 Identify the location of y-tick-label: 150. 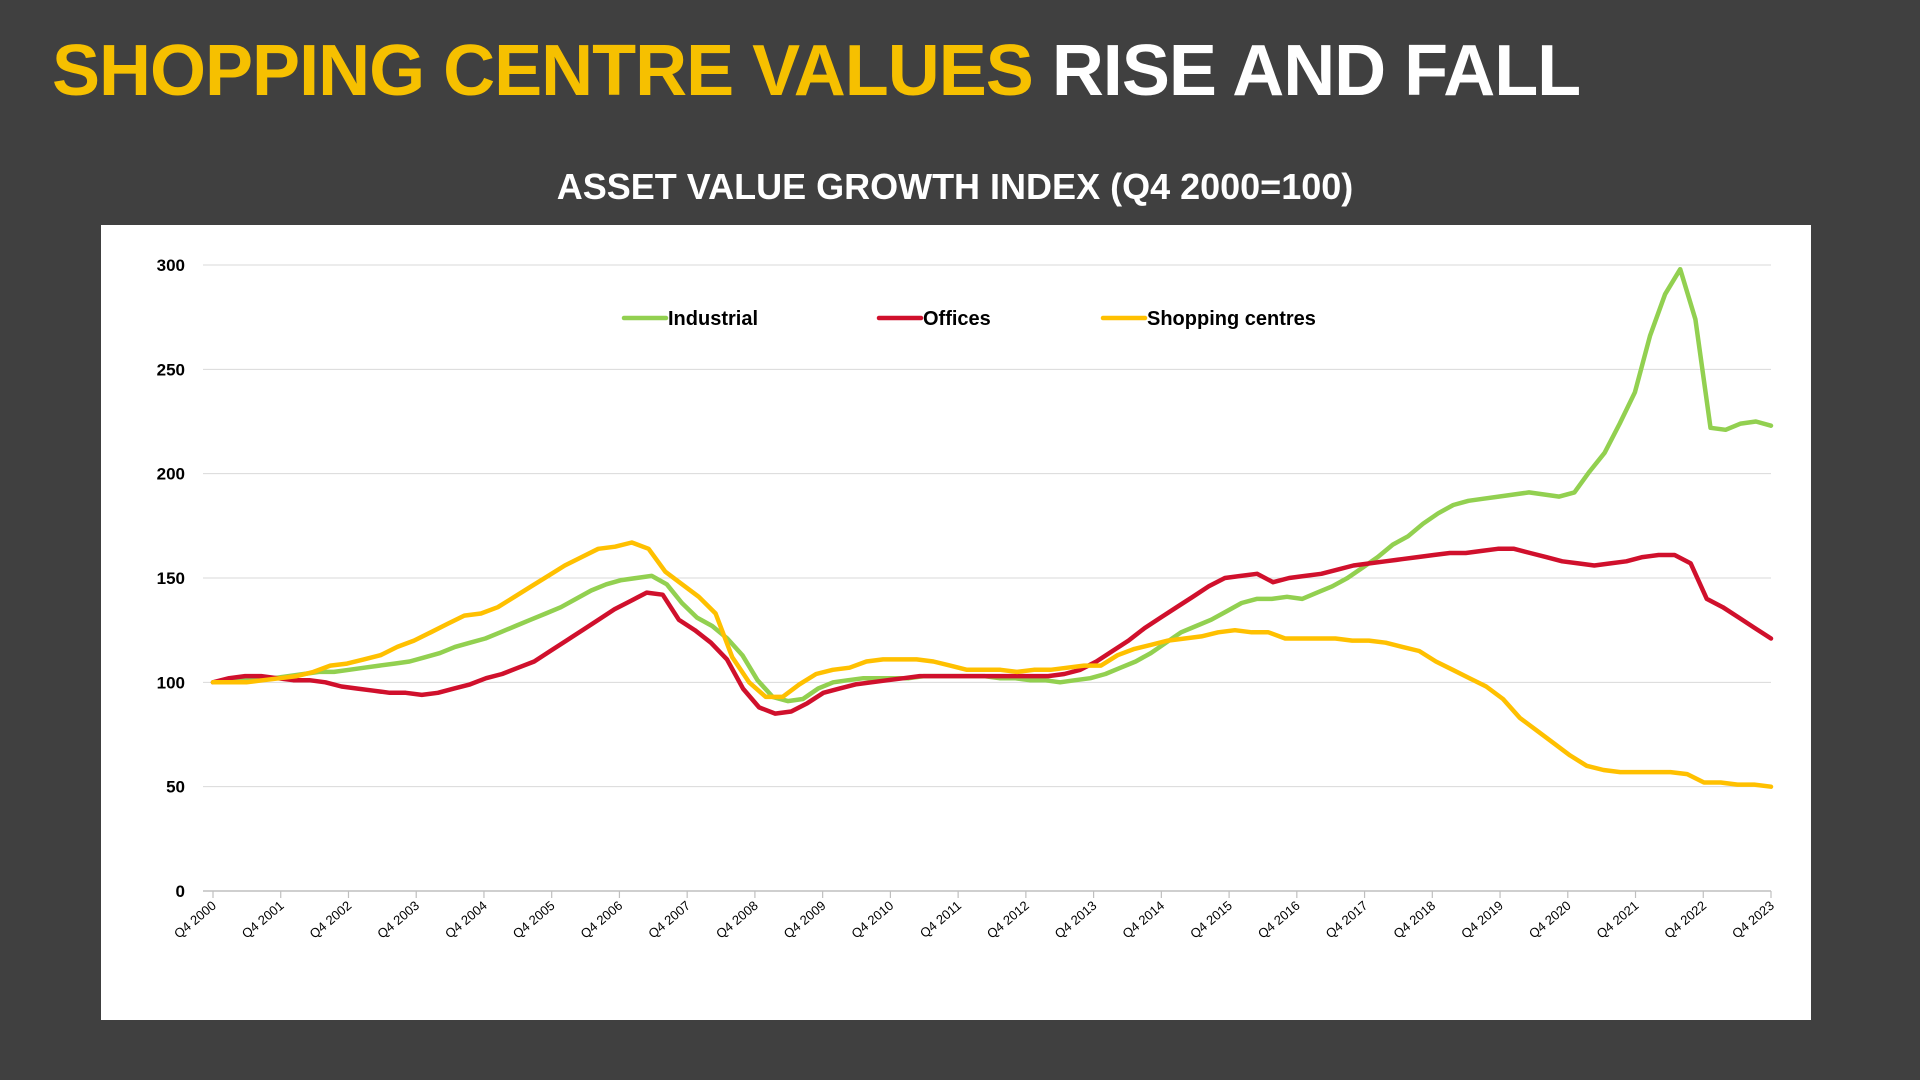
(171, 578).